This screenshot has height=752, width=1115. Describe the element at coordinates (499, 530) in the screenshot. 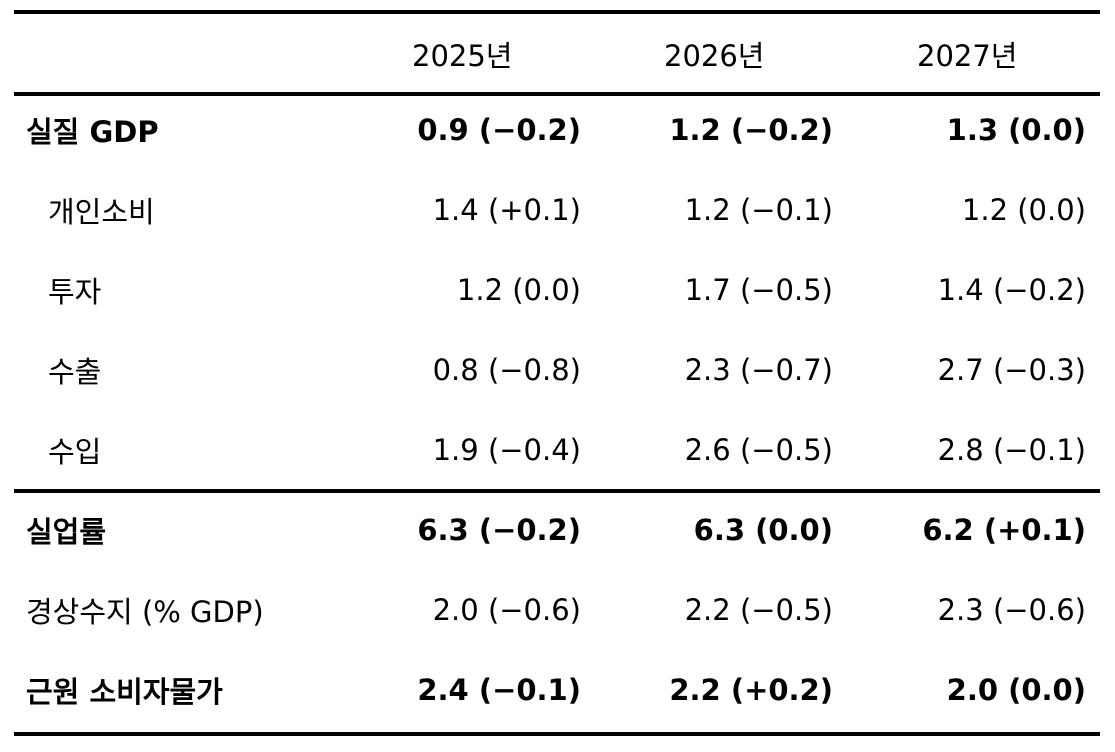

I see `value-2025: 6.3 (−0.2)` at that location.